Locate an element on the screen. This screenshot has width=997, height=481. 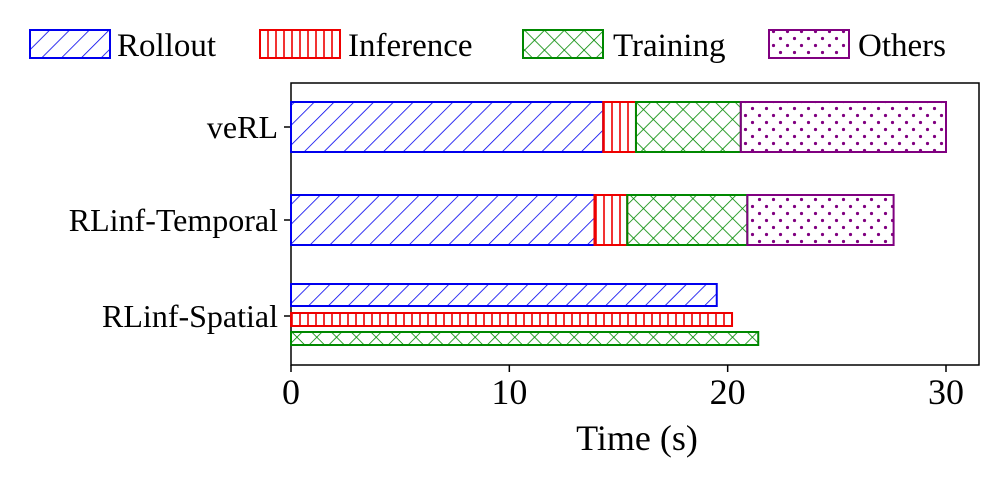
legend-item-others: Others is located at coordinates (857, 46).